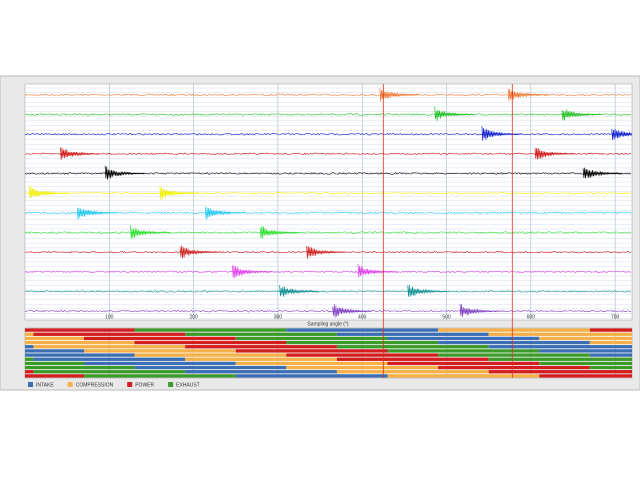  Describe the element at coordinates (278, 317) in the screenshot. I see `x-tick-label: 300` at that location.